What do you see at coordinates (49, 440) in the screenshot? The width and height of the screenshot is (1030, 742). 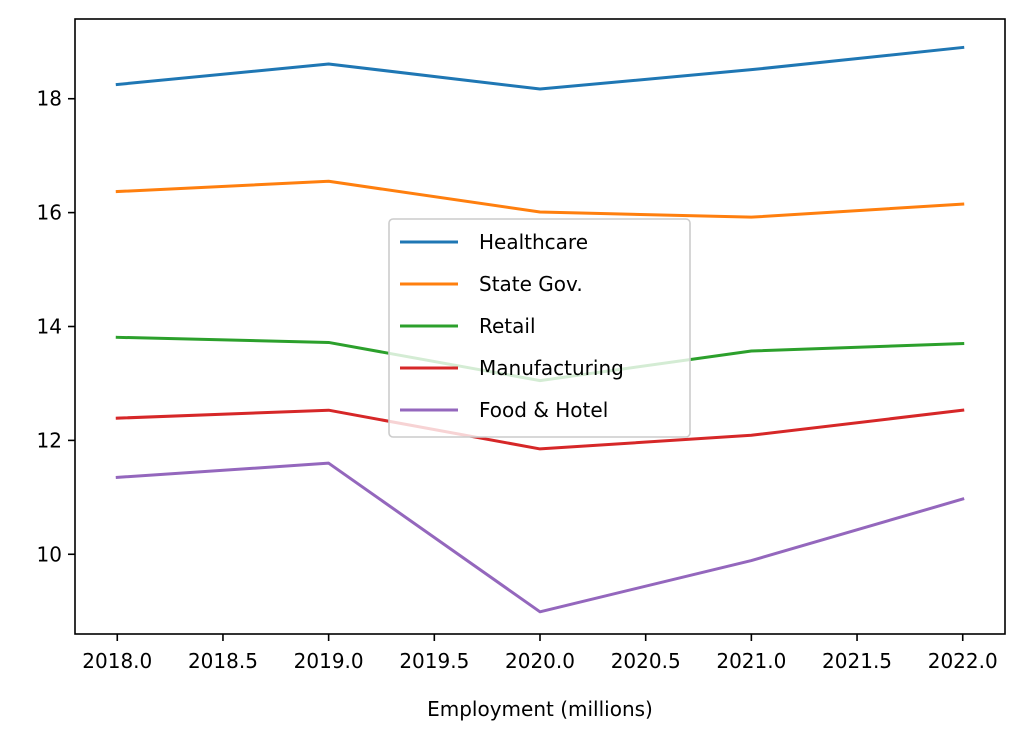 I see `y-tick-label: 12` at bounding box center [49, 440].